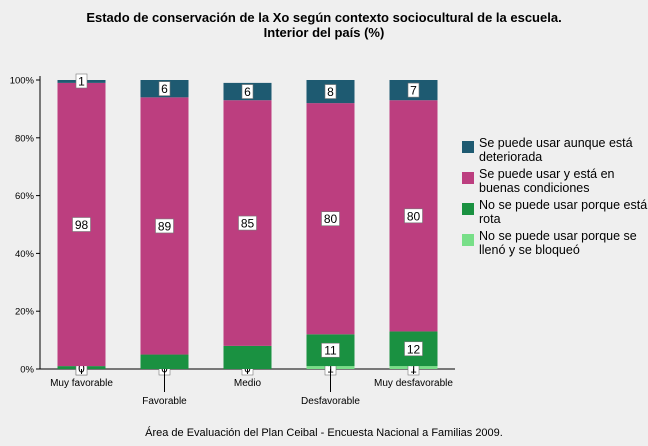 Image resolution: width=648 pixels, height=446 pixels. Describe the element at coordinates (27, 370) in the screenshot. I see `y-tick-label: 0%` at that location.